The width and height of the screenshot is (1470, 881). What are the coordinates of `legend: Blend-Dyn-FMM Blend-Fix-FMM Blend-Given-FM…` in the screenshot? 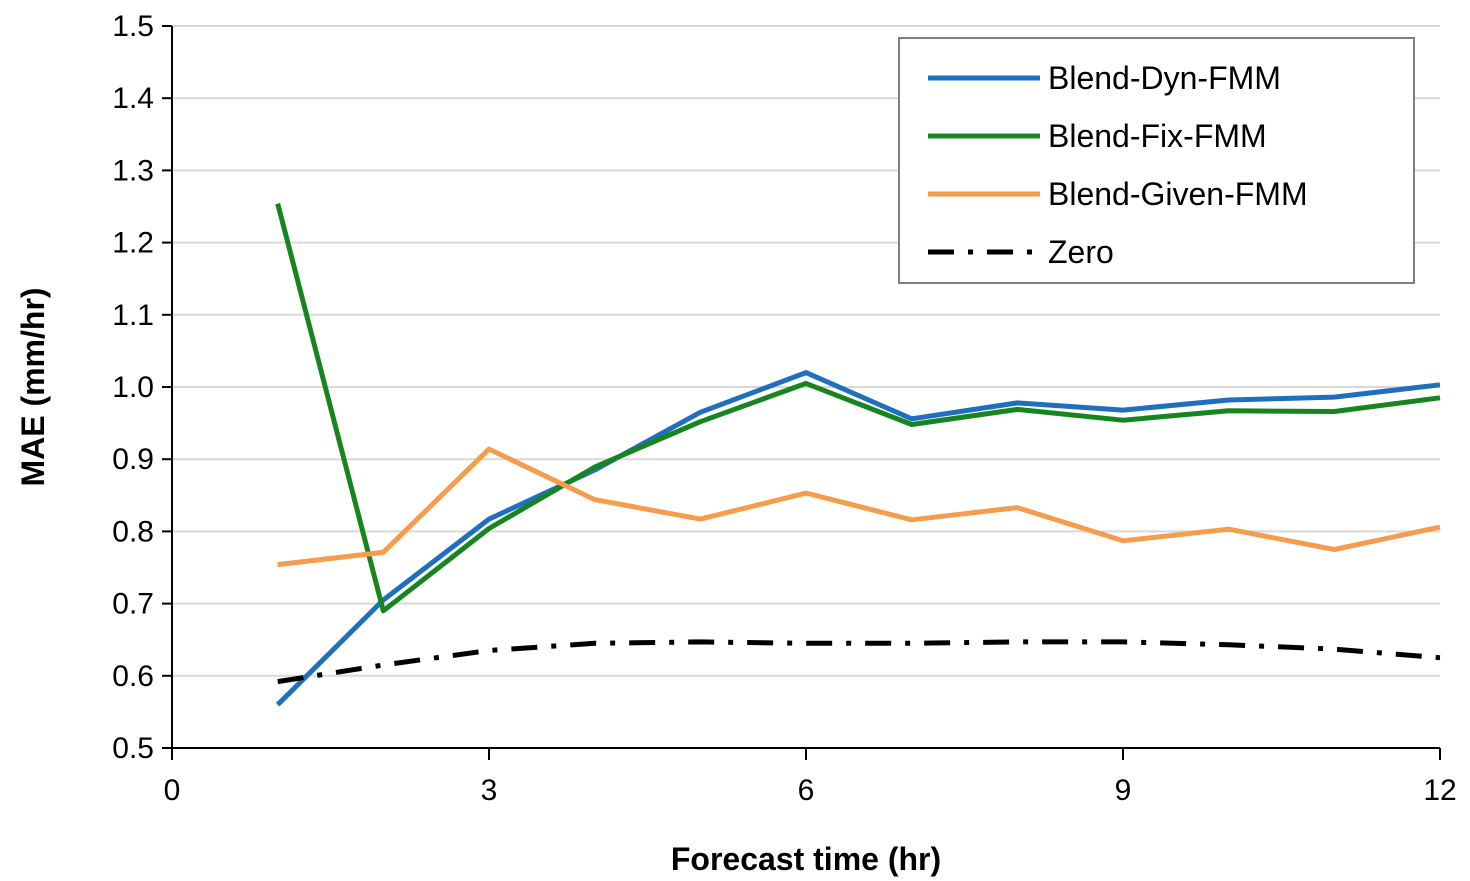 It's located at (1156, 160).